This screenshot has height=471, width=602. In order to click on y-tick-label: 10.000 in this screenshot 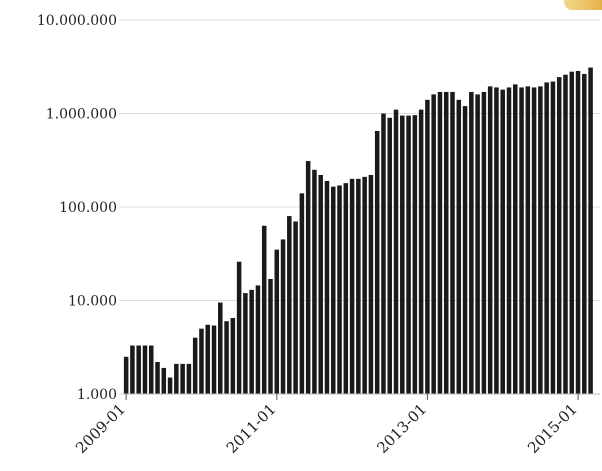, I will do `click(92, 302)`.